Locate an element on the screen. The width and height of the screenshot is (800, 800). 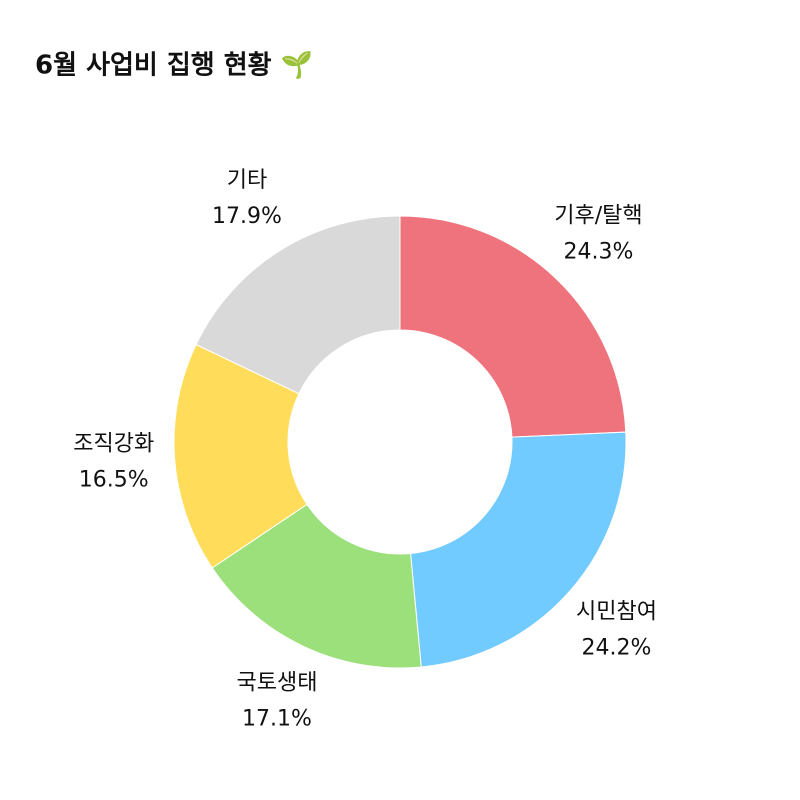
slice-label: 조직강화 is located at coordinates (113, 444).